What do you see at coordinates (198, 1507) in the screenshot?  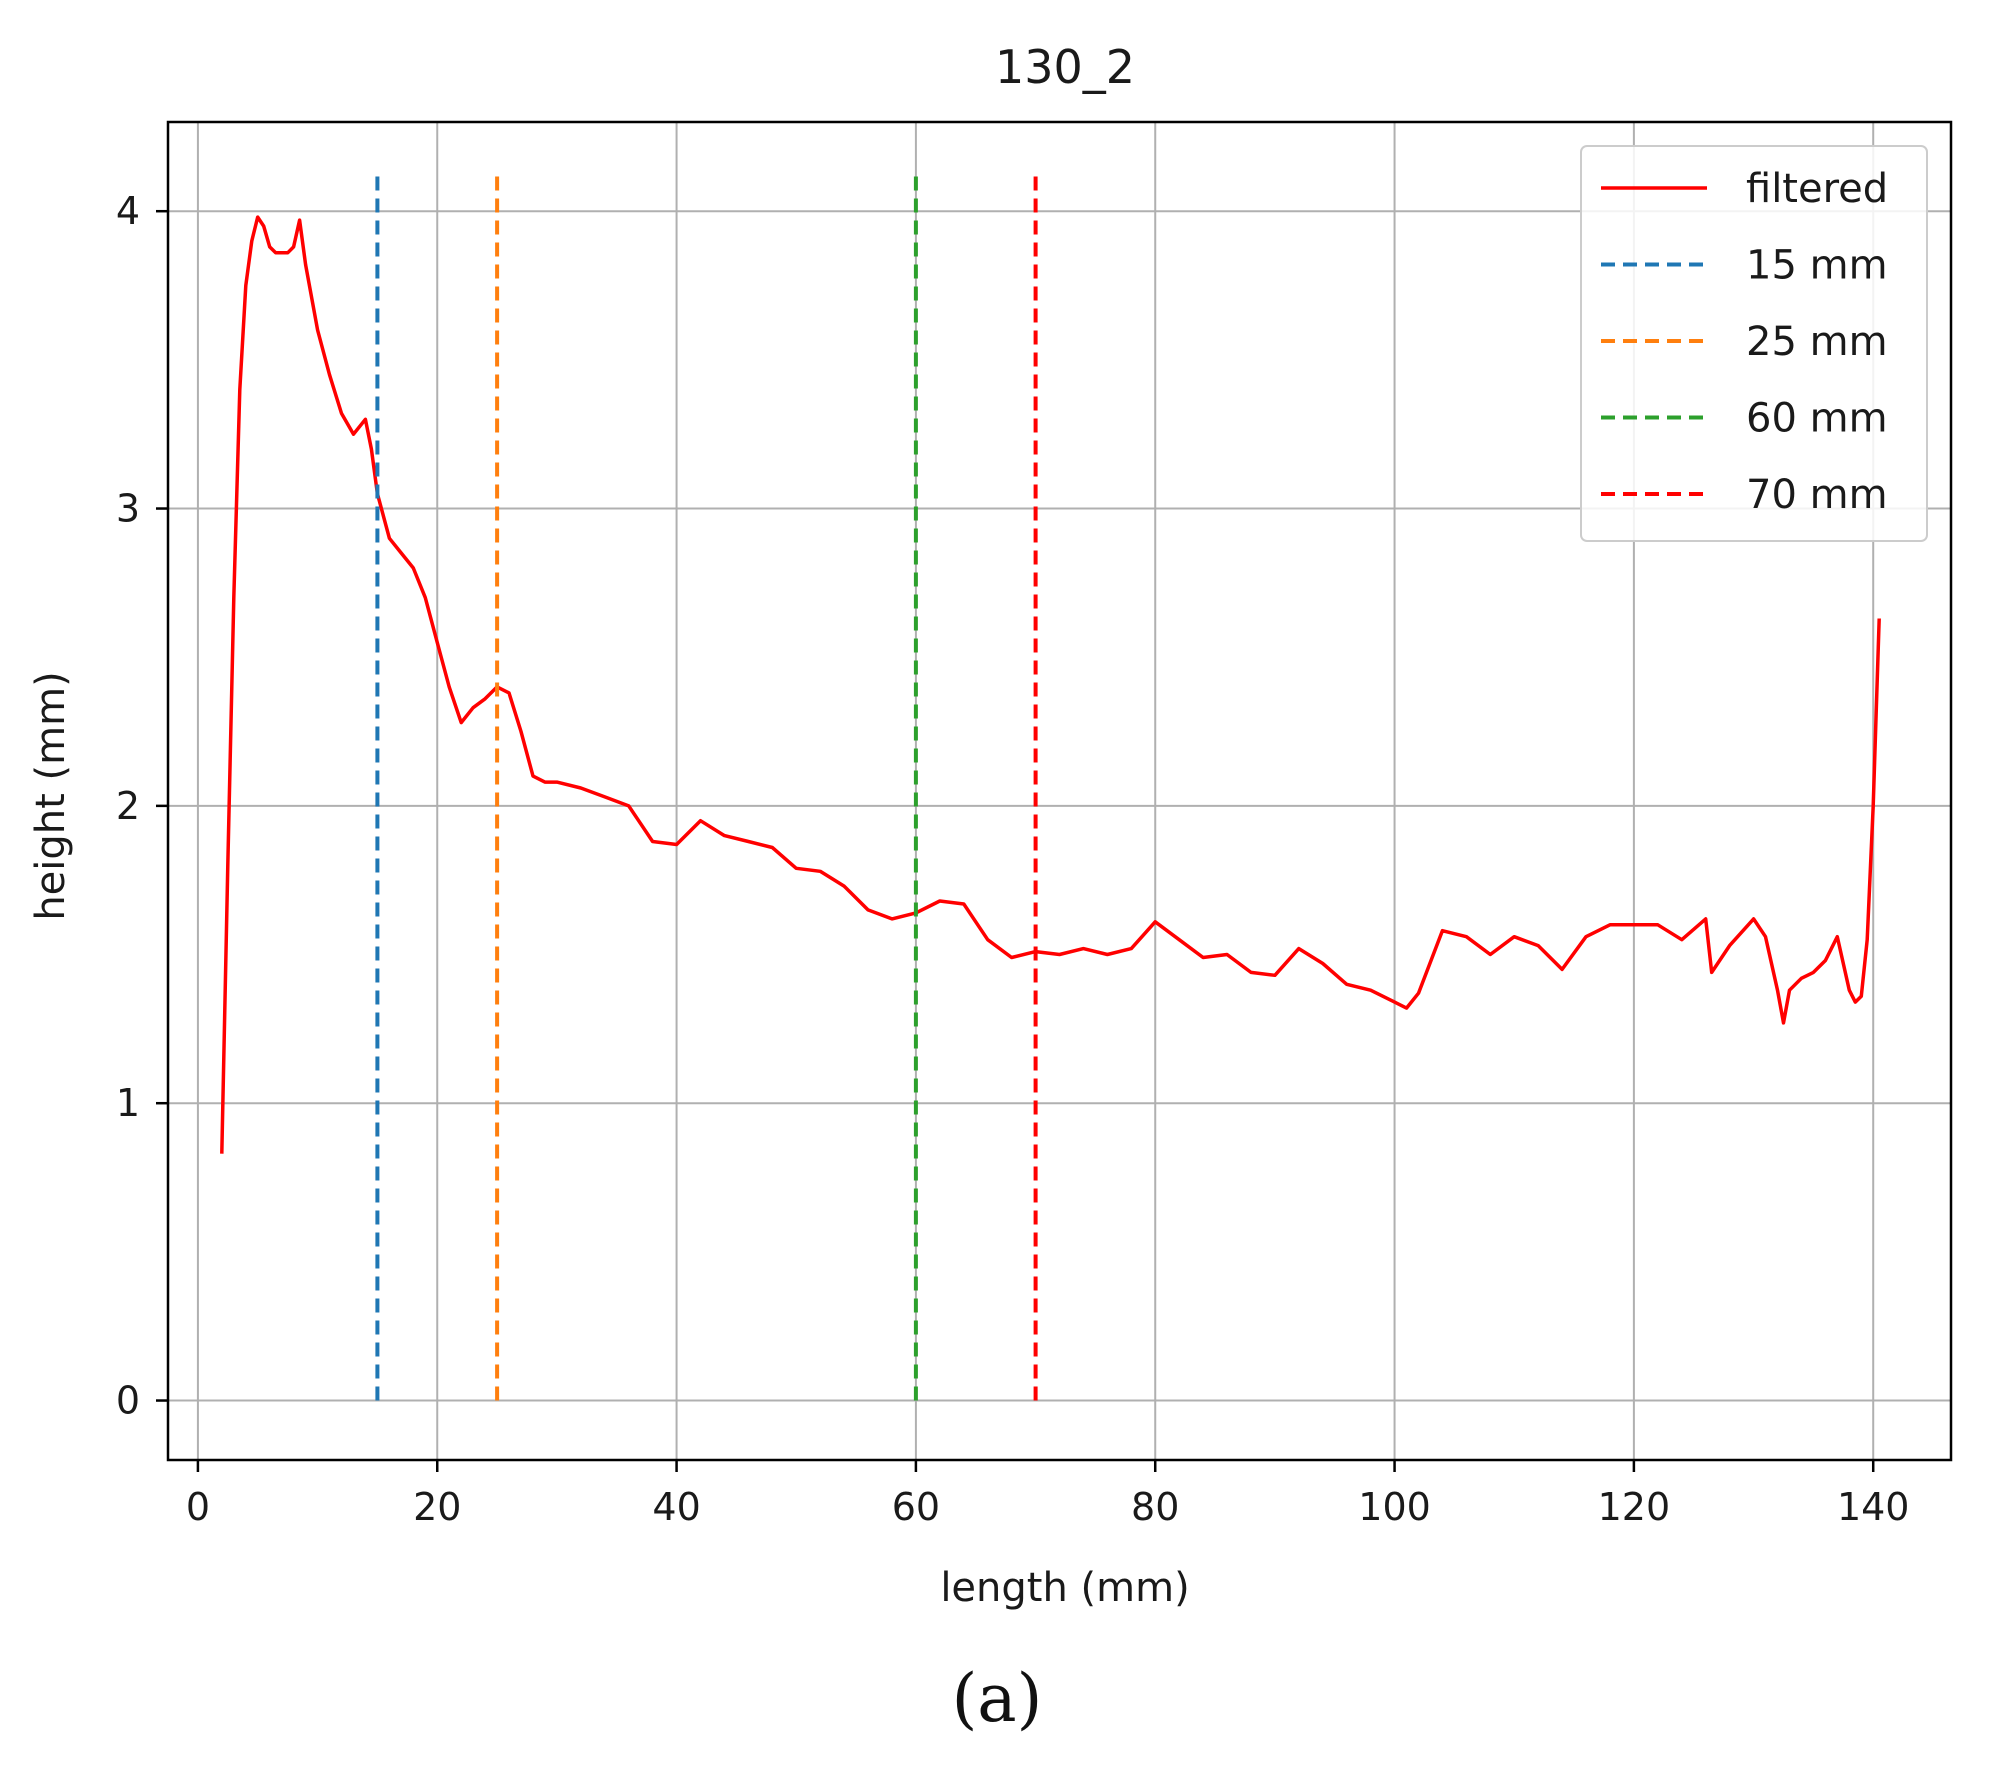 I see `x-tick-label: 0` at bounding box center [198, 1507].